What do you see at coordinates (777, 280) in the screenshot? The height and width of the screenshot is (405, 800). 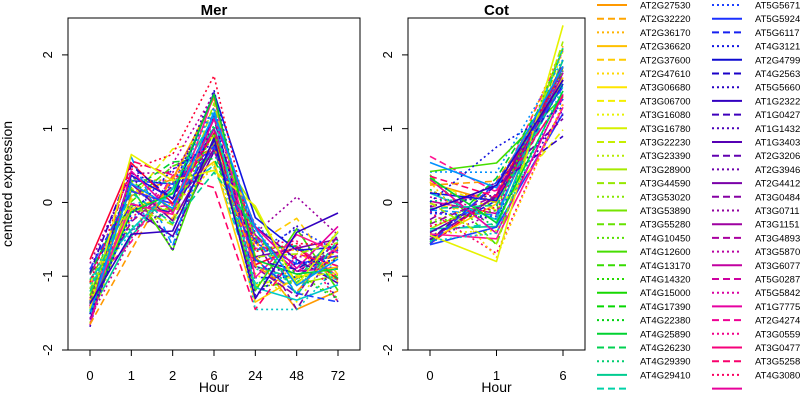 I see `legend-label: AT5G0287` at bounding box center [777, 280].